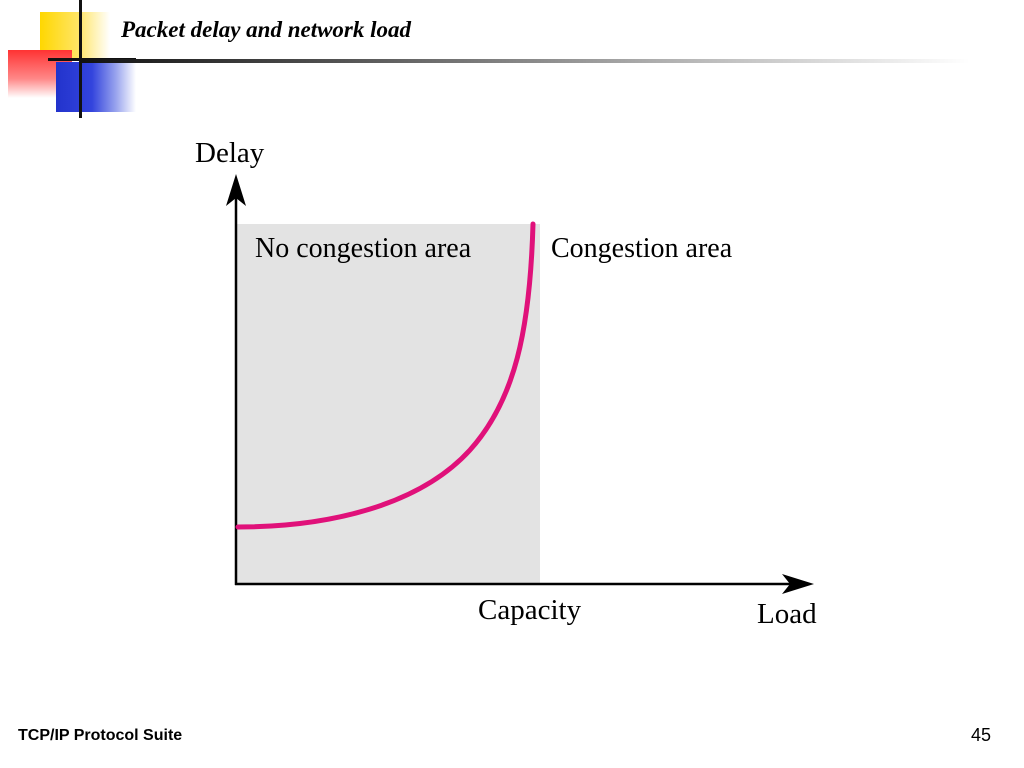 This screenshot has height=768, width=1024. What do you see at coordinates (363, 248) in the screenshot?
I see `no-congestion-label: No congestion area` at bounding box center [363, 248].